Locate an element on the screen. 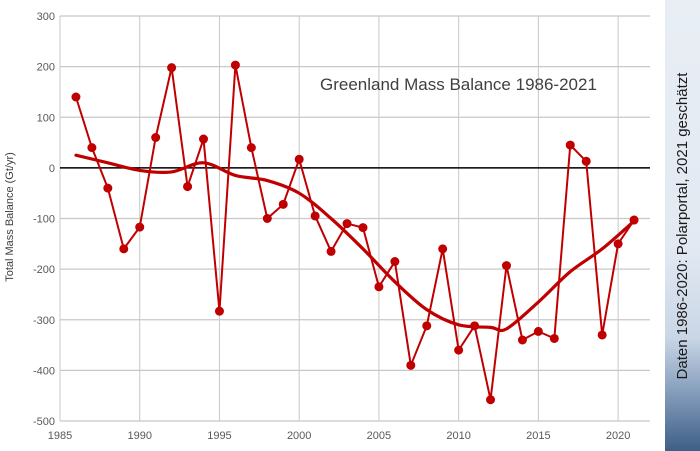  y-tick-labels: 300 200 100 0 -100 -200 -300 -400 -500 is located at coordinates (44, 219).